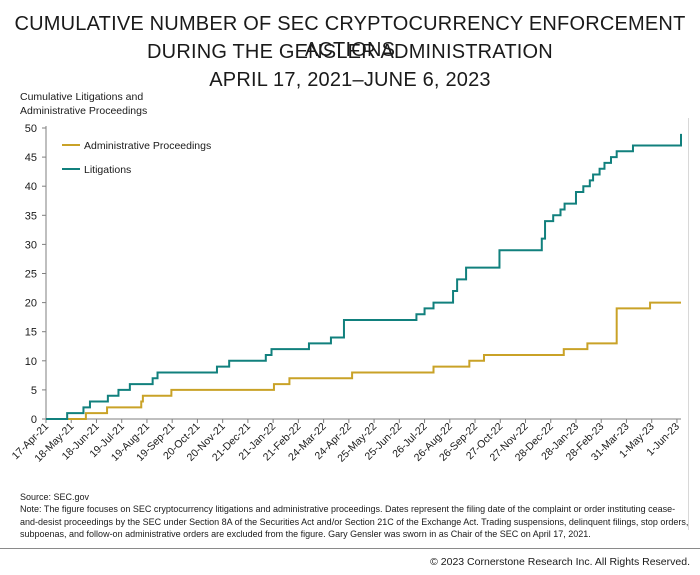 The height and width of the screenshot is (575, 700). Describe the element at coordinates (350, 52) in the screenshot. I see `chart-title-line-2: DURING THE GENSLER ADMINISTRATION` at that location.